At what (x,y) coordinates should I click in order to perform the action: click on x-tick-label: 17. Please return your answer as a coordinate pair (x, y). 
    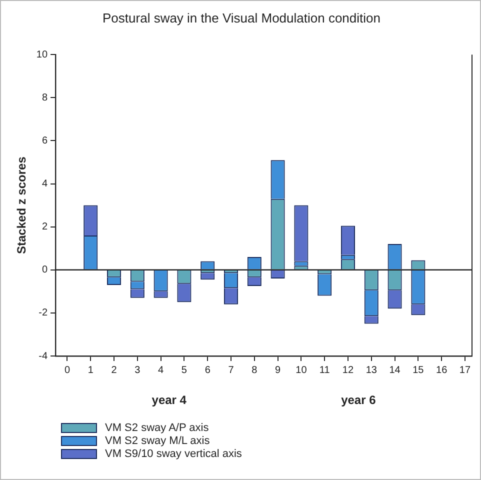
    Looking at the image, I should click on (465, 370).